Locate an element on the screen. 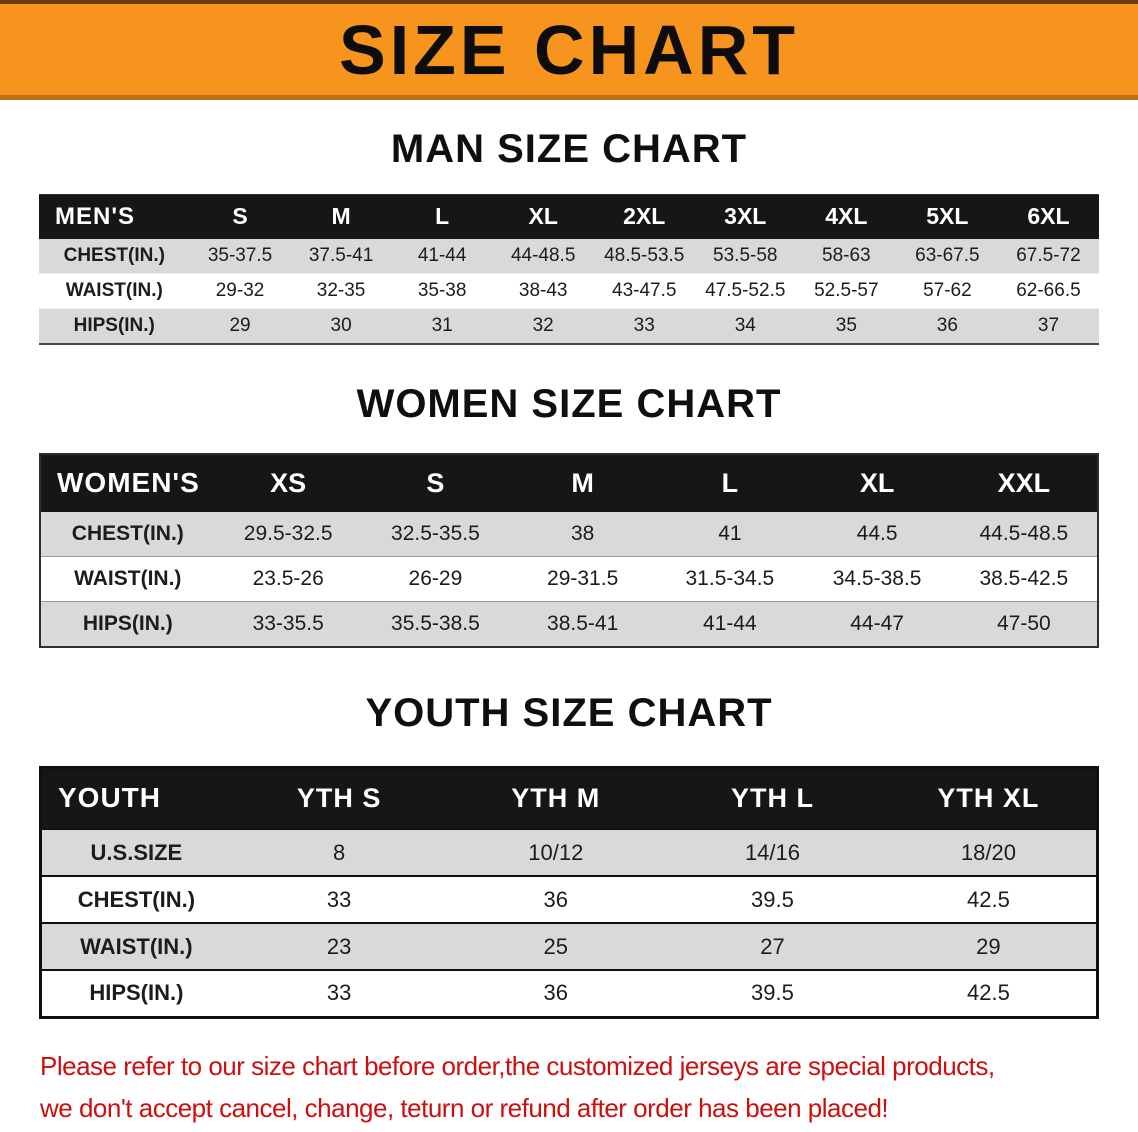  size-value-cell: 44.5-48.5 is located at coordinates (1024, 534).